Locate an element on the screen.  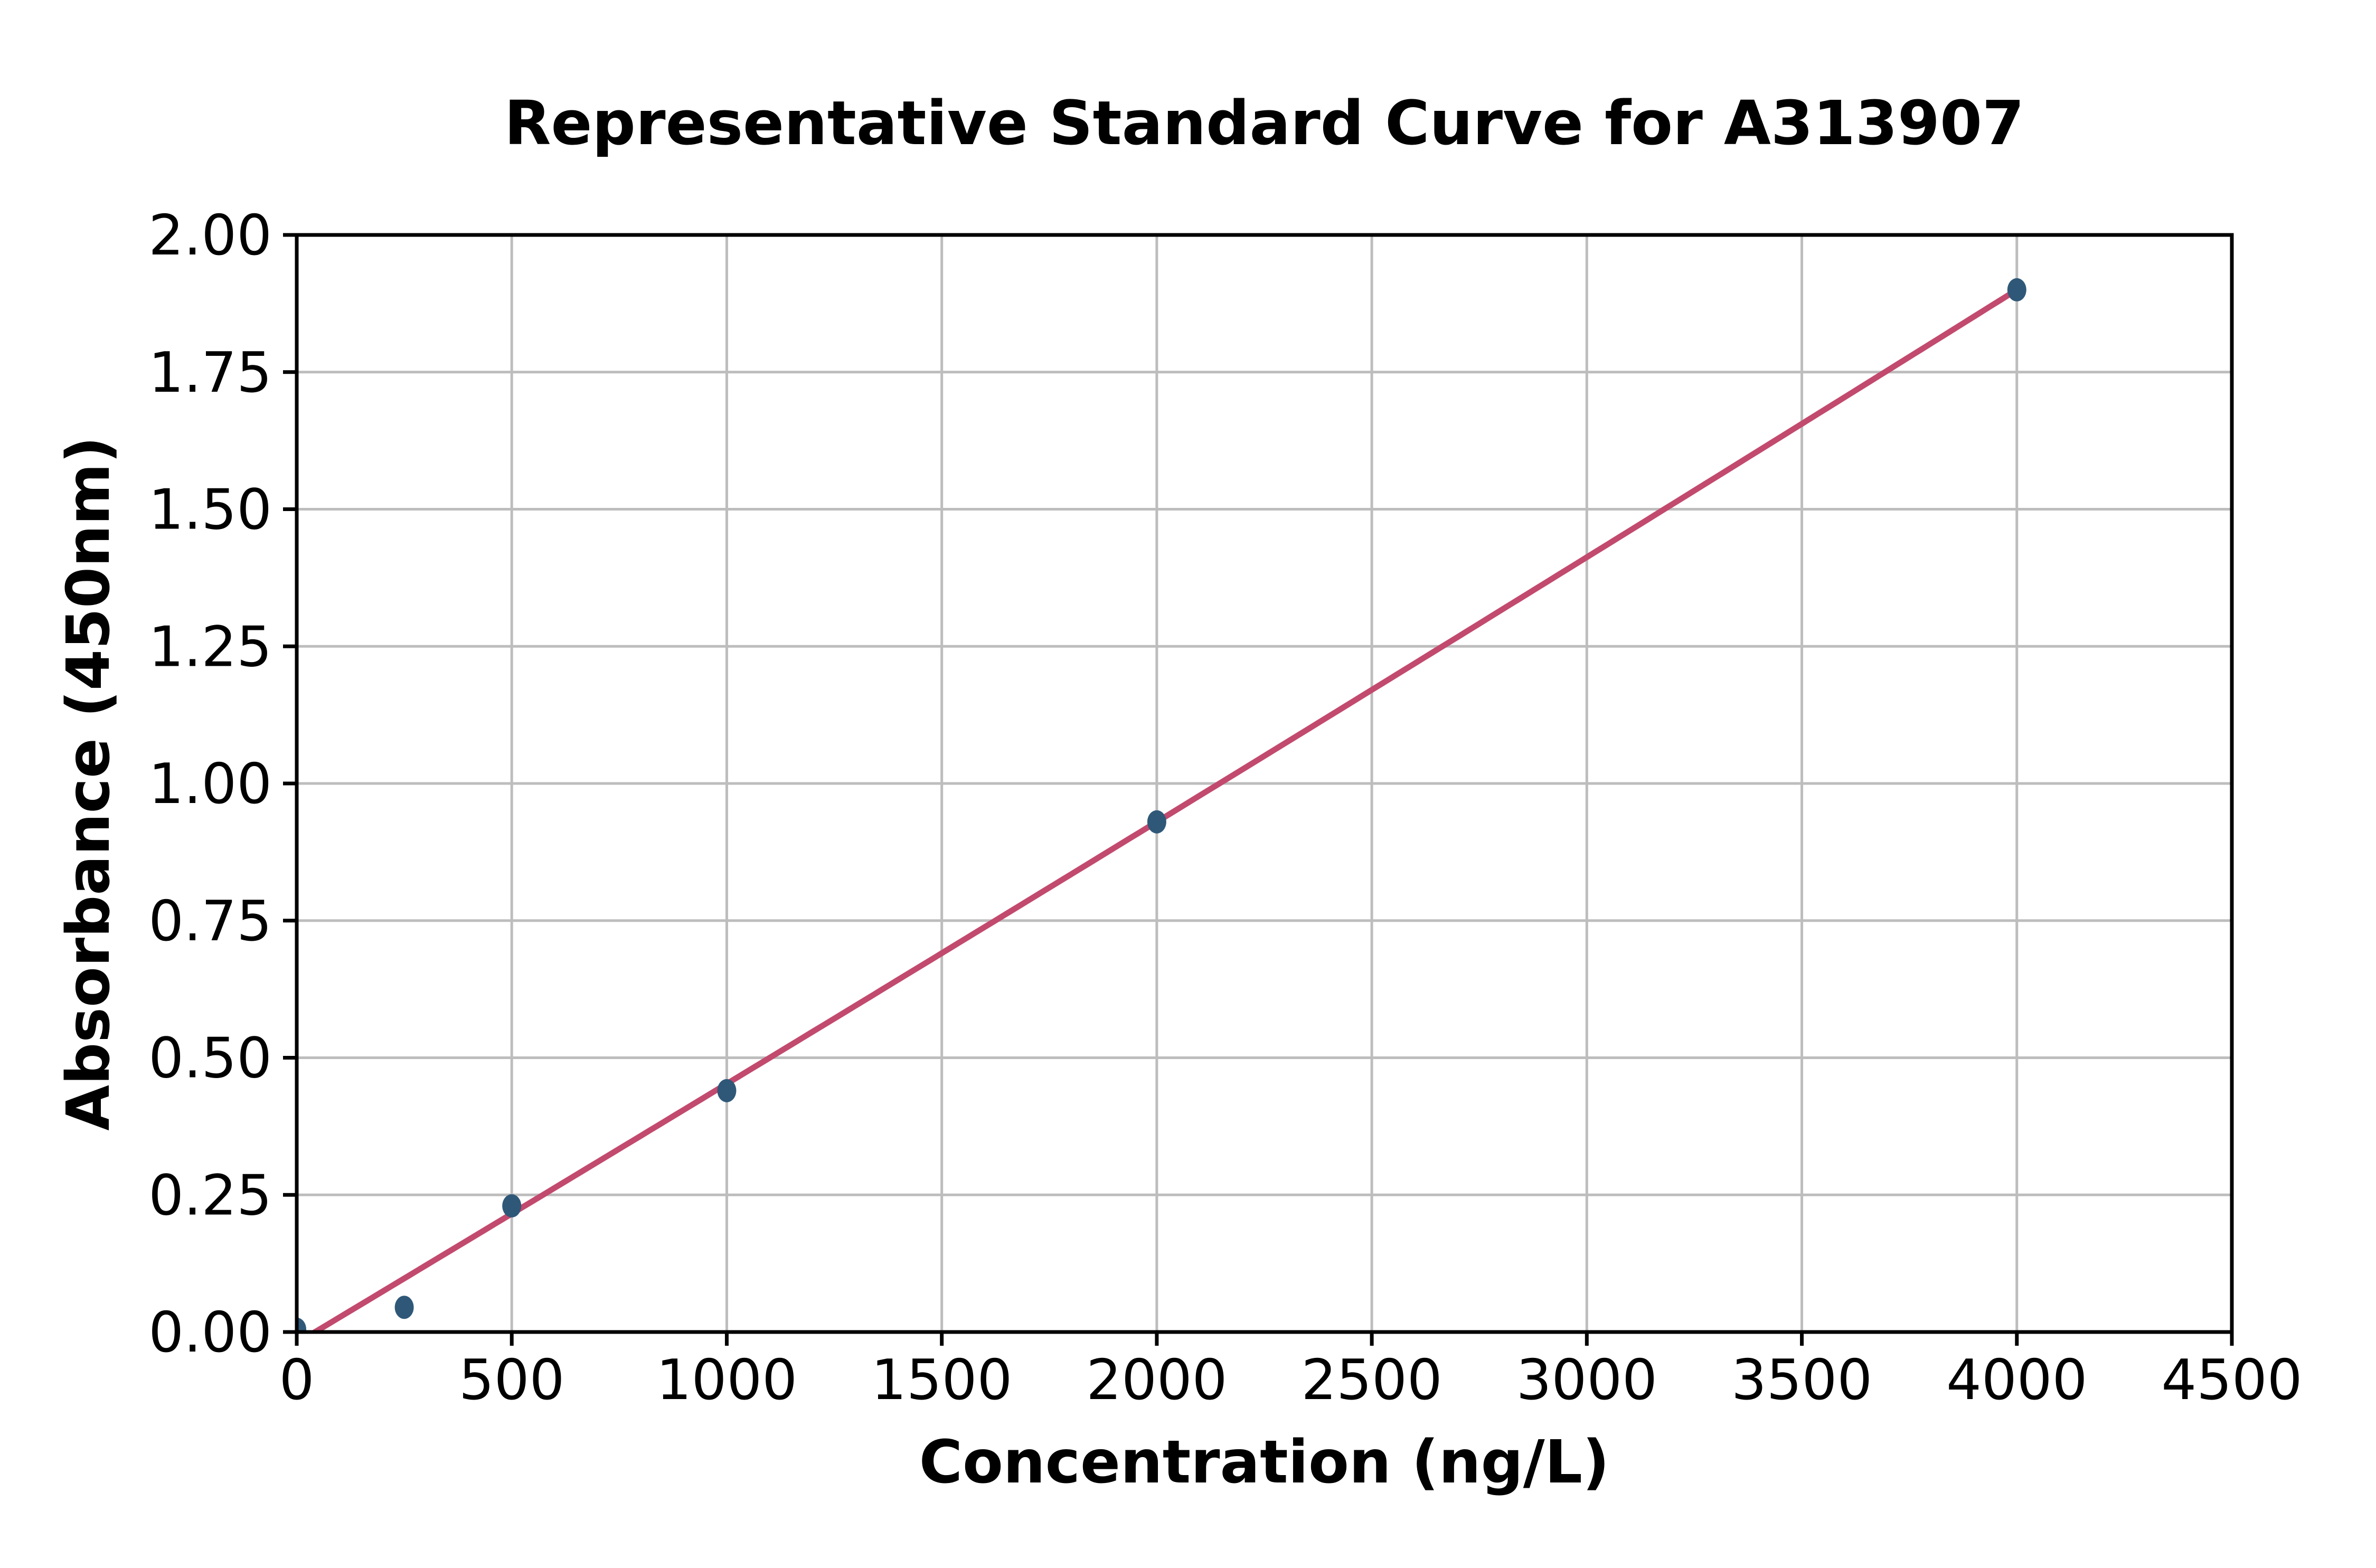
y-tick-label-0.00: 0.00 is located at coordinates (210, 1333).